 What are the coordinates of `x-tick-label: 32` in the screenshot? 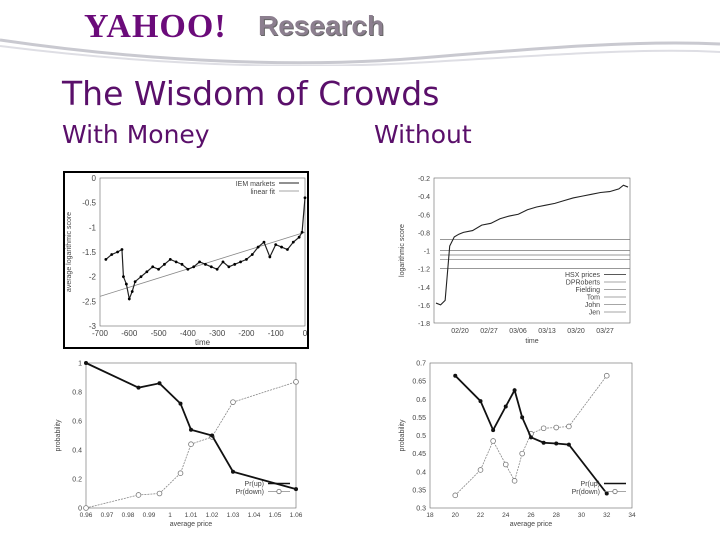 It's located at (607, 515).